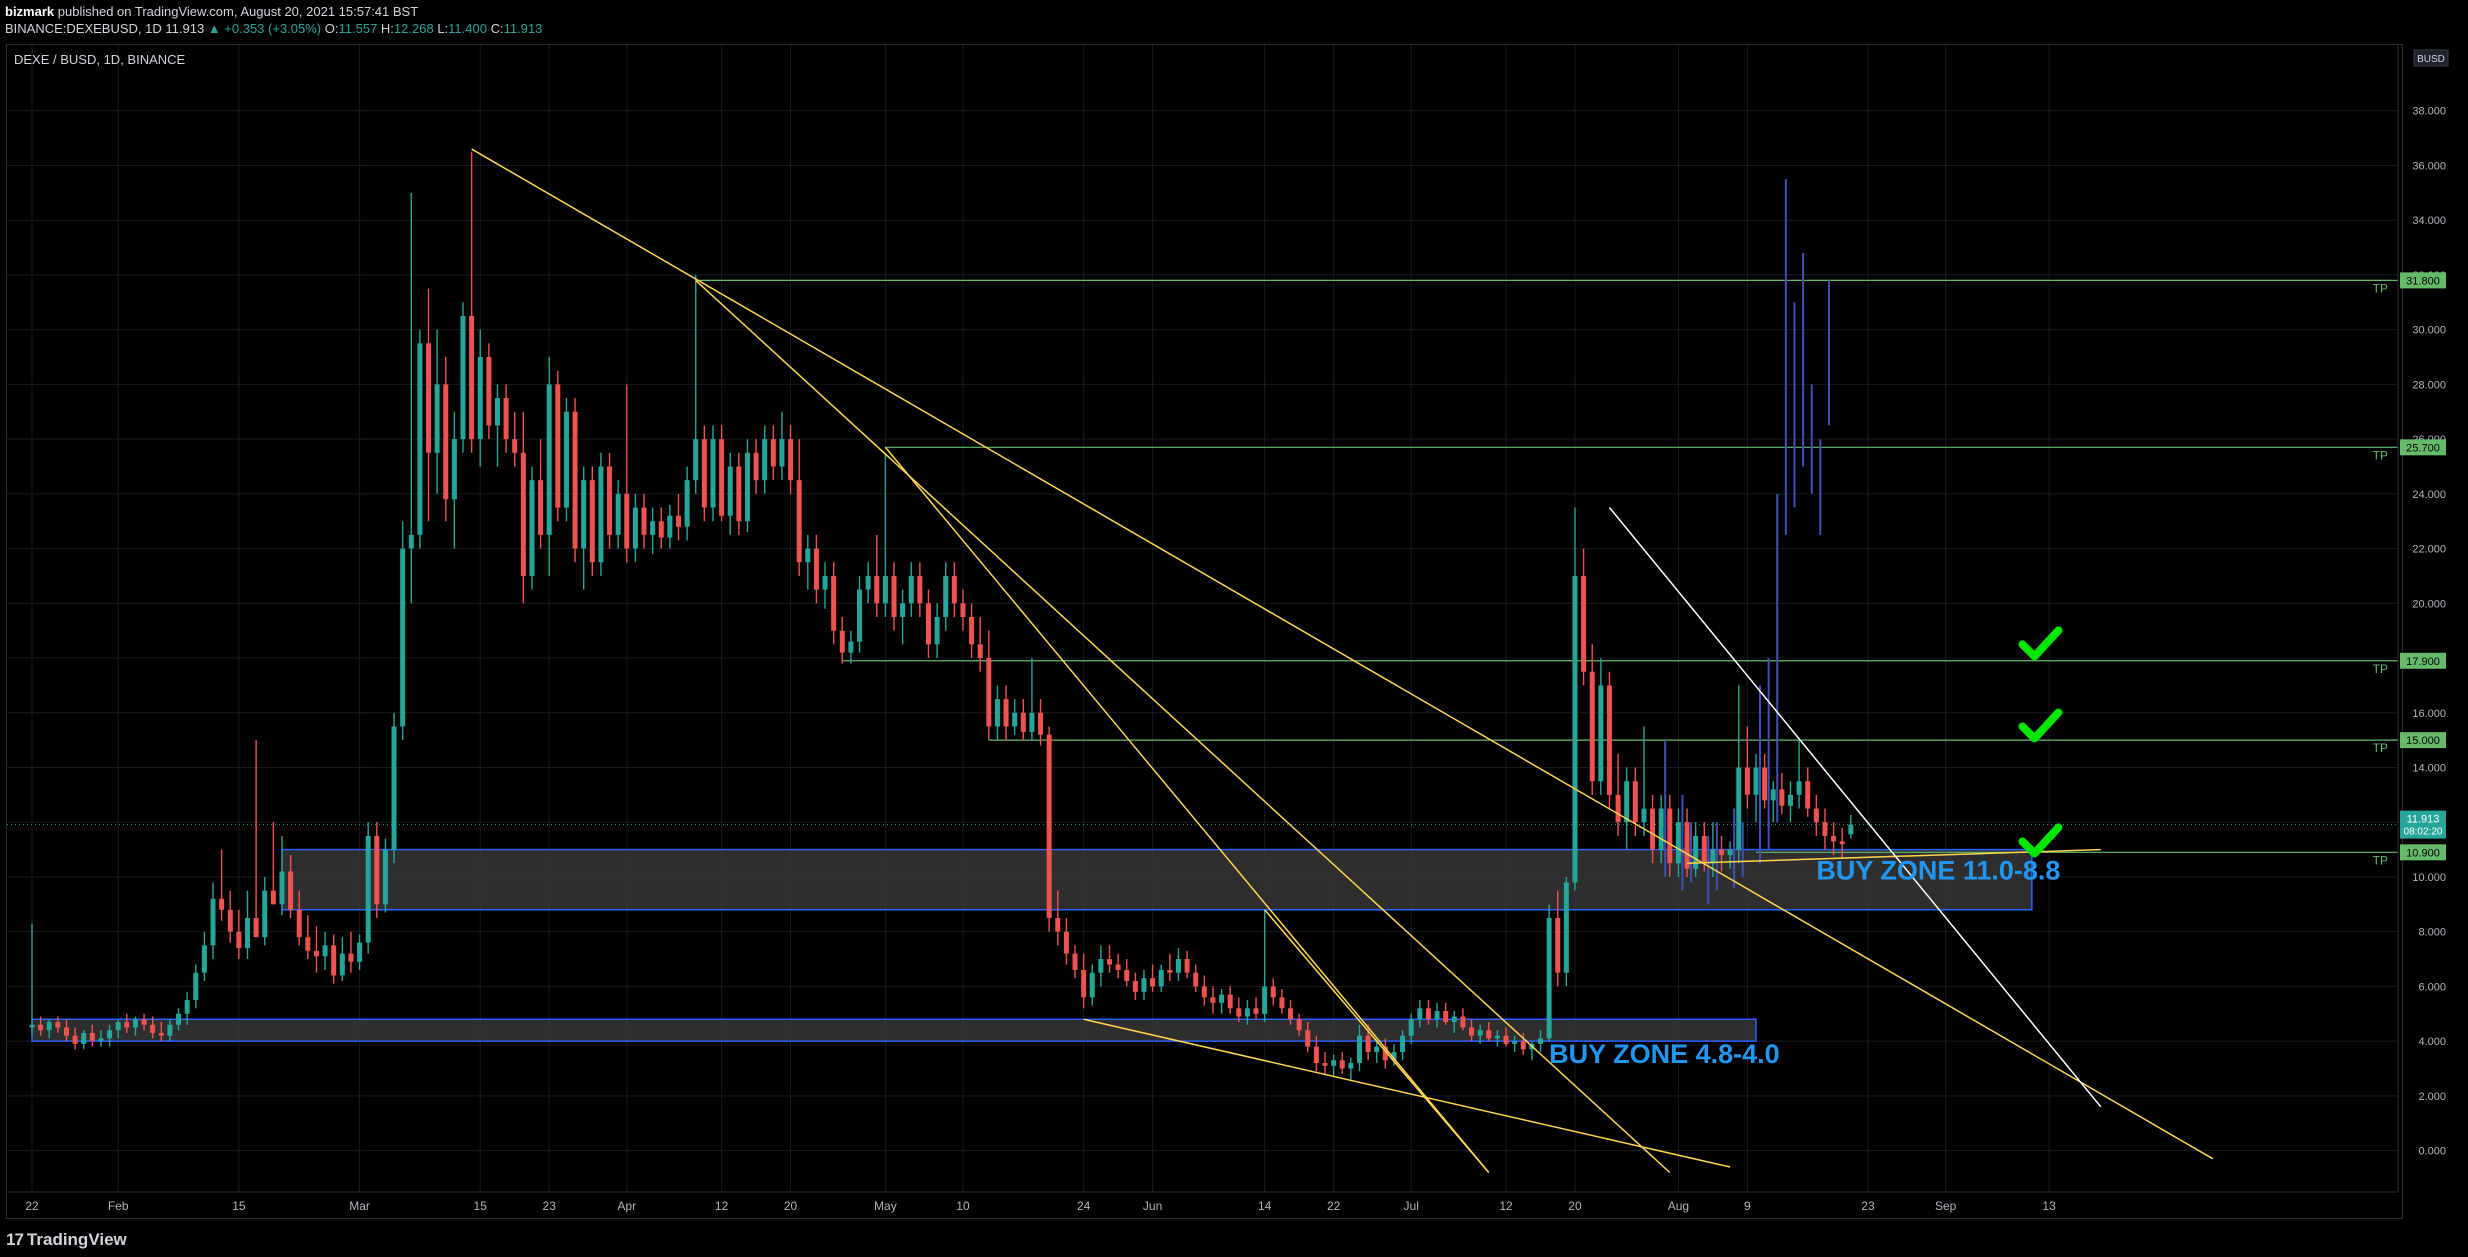 The image size is (2468, 1257). I want to click on time-tick-label: Aug, so click(1678, 1206).